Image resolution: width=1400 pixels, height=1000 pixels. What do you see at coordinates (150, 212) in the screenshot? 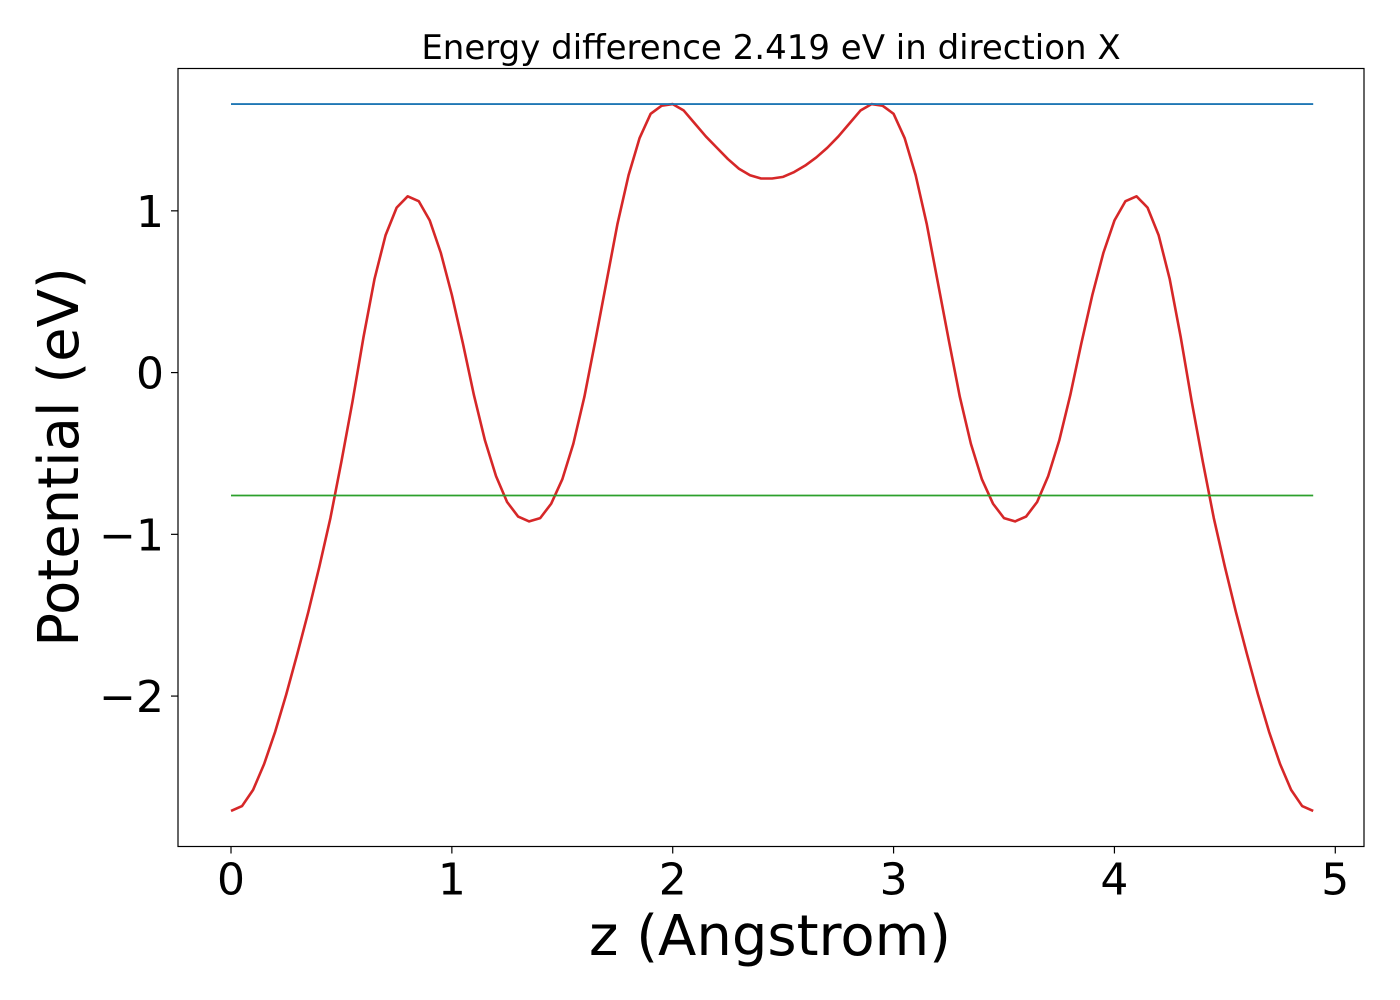
I see `y-tick-label: 1` at bounding box center [150, 212].